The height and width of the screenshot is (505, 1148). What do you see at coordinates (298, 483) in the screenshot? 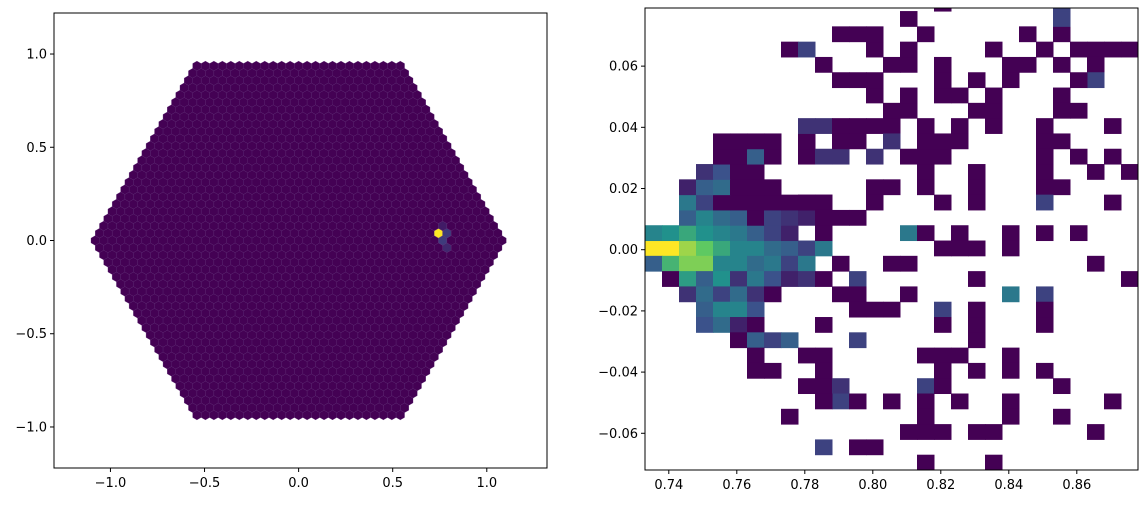
I see `x-tick-label: 0.0` at bounding box center [298, 483].